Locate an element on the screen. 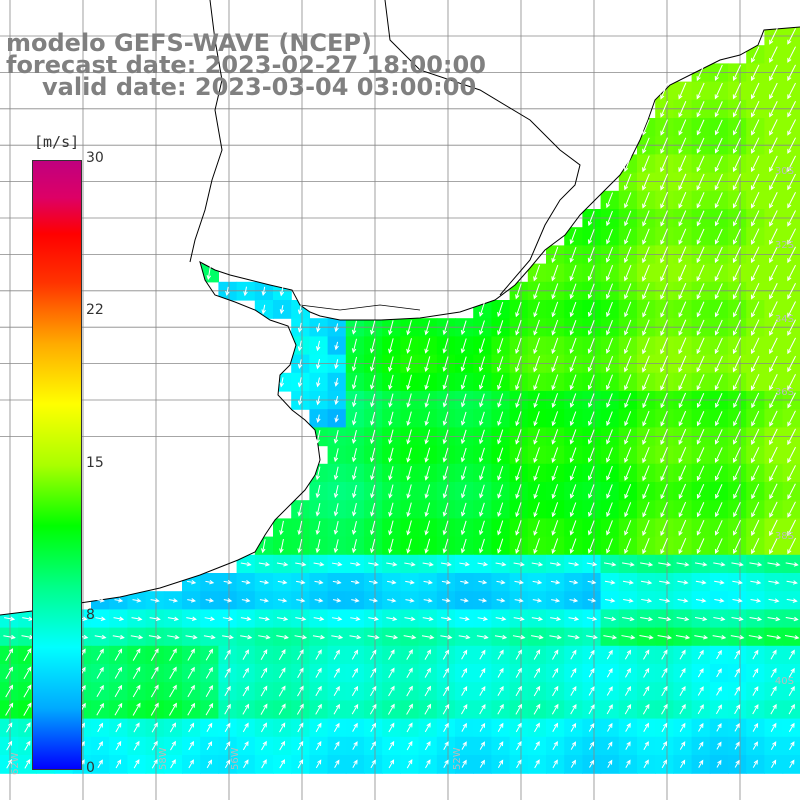 The image size is (800, 800). lon-label: 56W is located at coordinates (235, 758).